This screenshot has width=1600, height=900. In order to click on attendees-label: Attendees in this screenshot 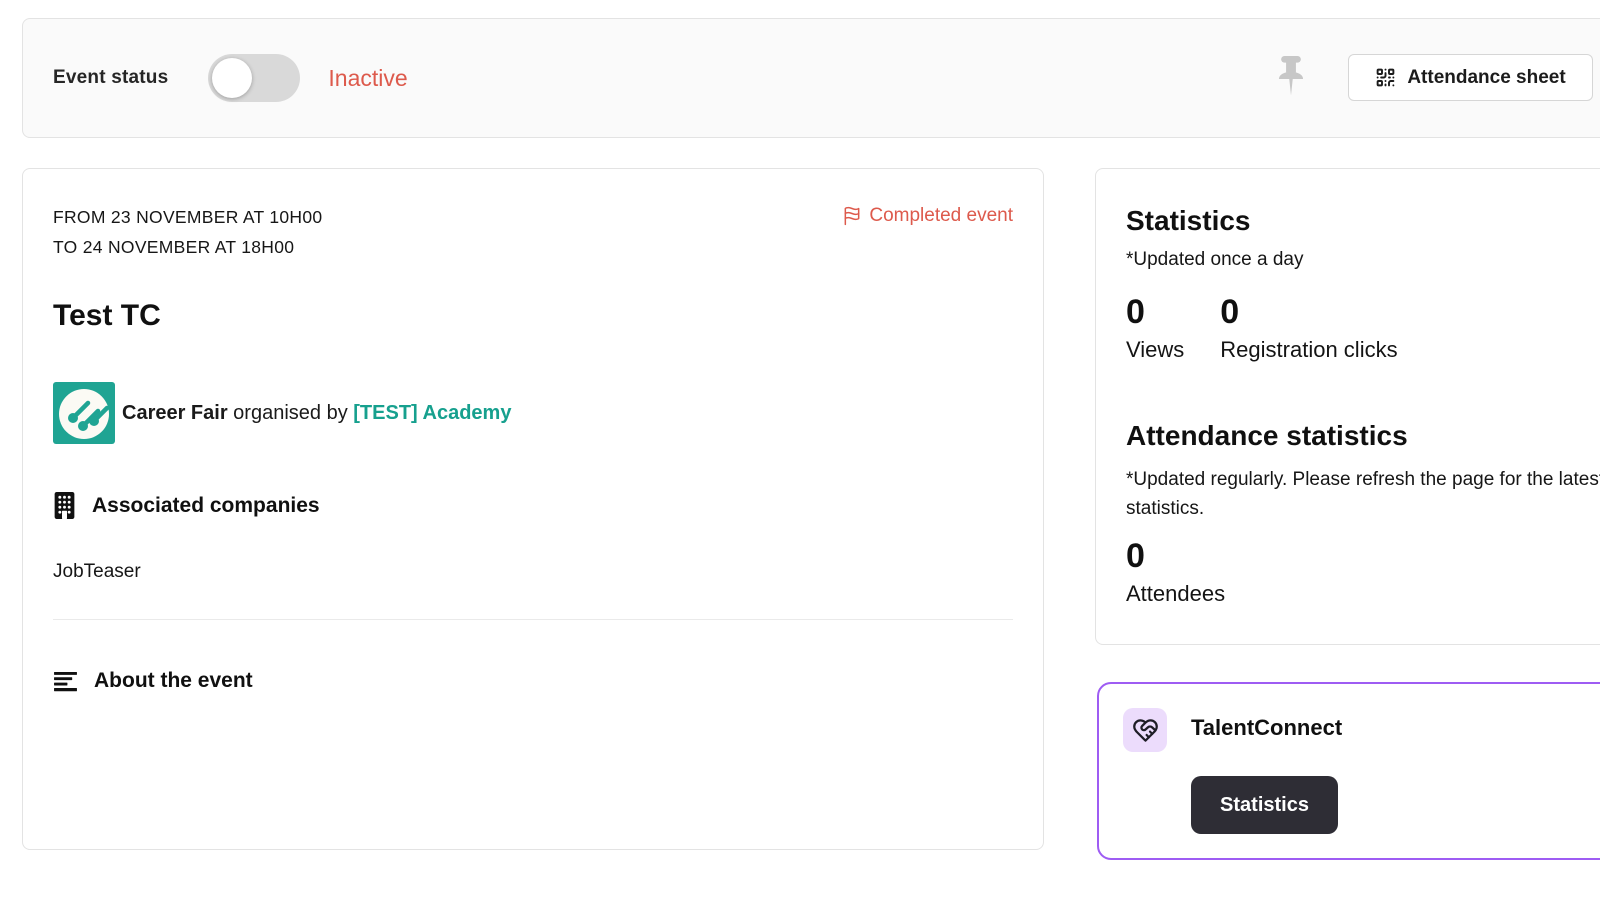, I will do `click(1176, 594)`.